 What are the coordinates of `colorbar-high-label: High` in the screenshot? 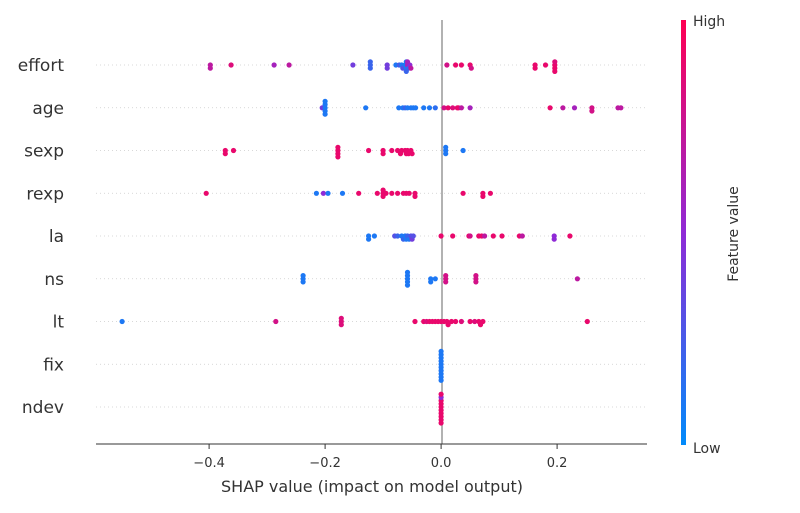 It's located at (709, 22).